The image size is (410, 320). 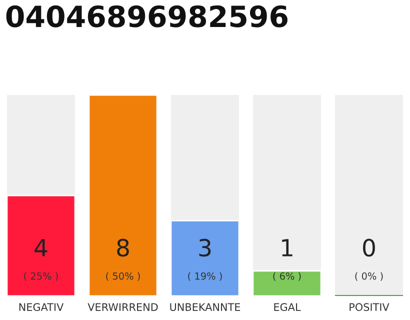 What do you see at coordinates (41, 260) in the screenshot?
I see `data-label: 4 ( 25% )` at bounding box center [41, 260].